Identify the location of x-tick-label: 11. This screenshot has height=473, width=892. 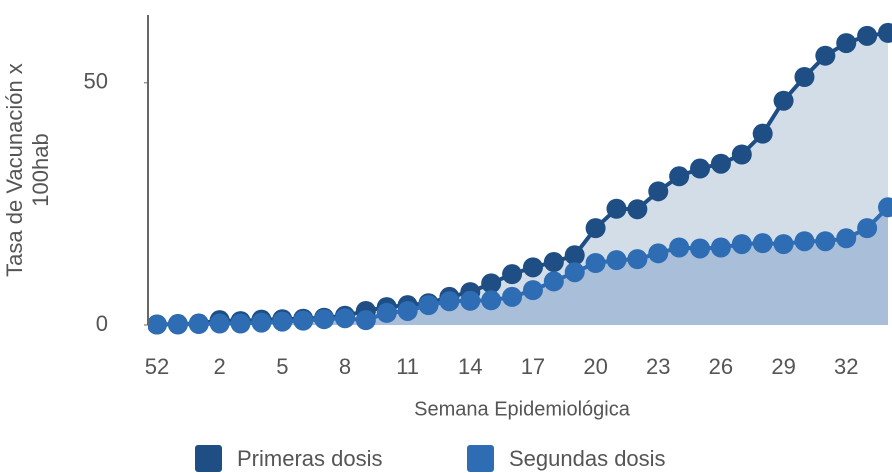
(407, 366).